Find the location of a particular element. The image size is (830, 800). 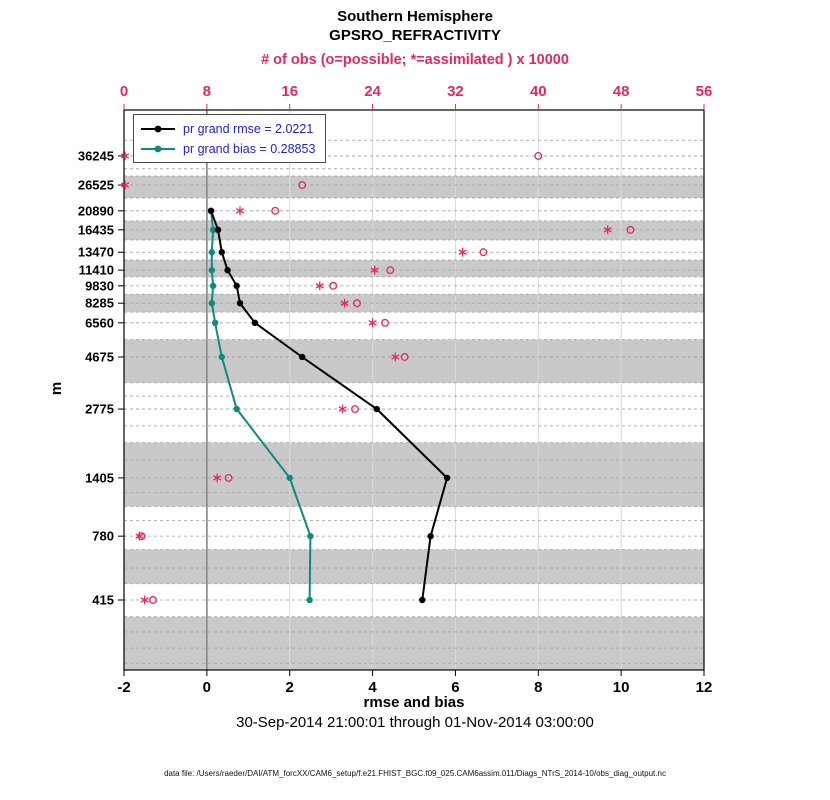

bottom-tick-label: 2 is located at coordinates (290, 687).